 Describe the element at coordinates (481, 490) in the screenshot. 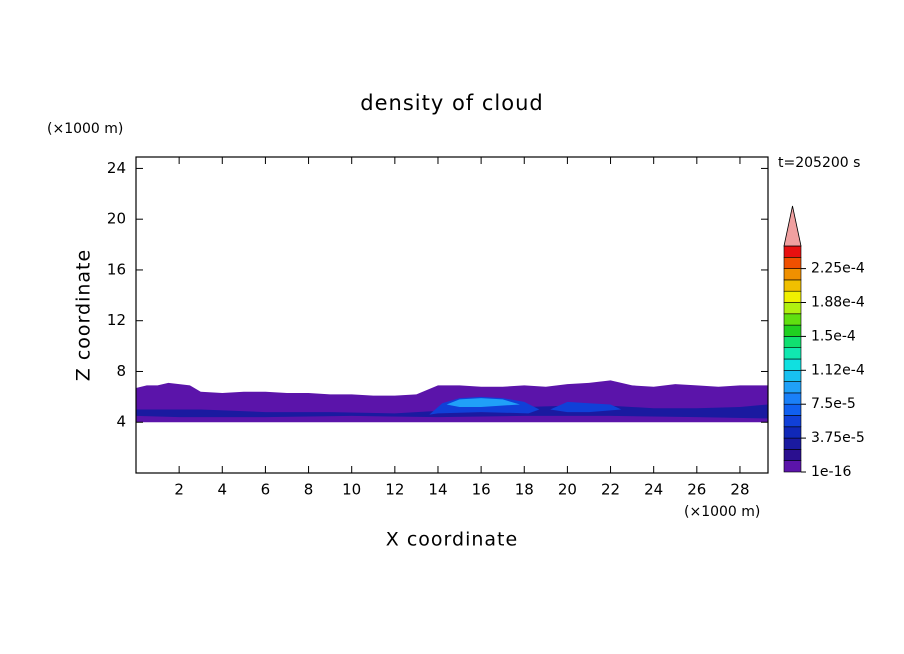

I see `x-tick-label: 16` at that location.